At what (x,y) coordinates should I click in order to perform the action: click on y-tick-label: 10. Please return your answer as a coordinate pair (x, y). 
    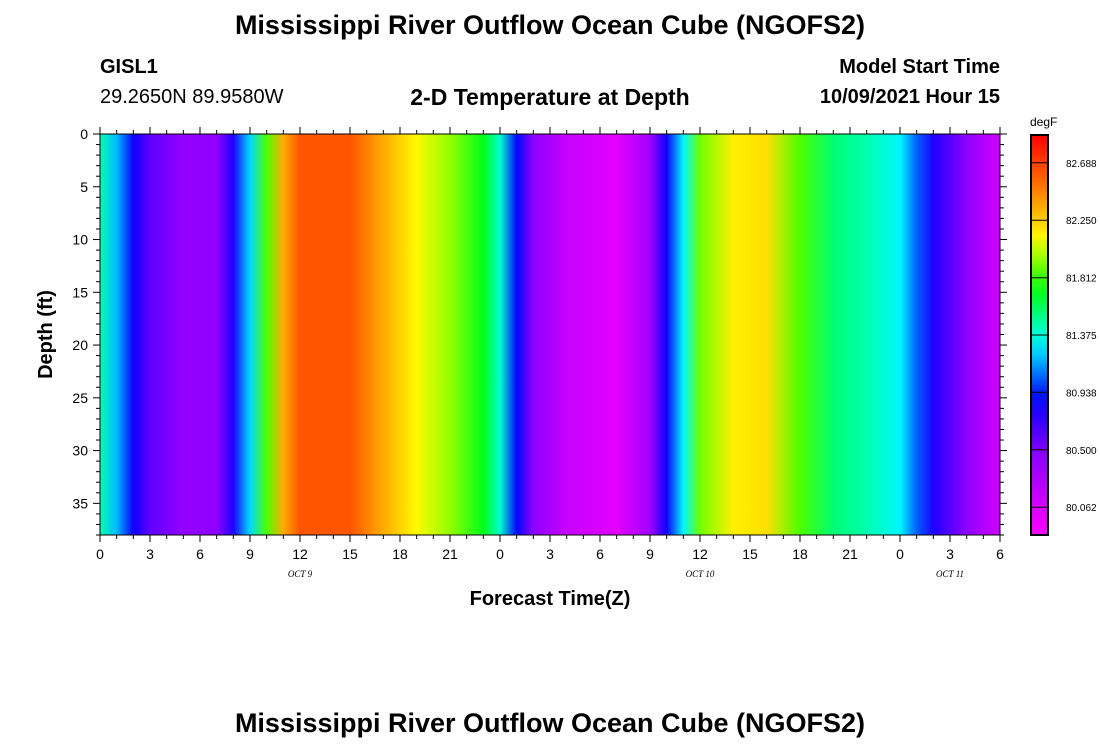
    Looking at the image, I should click on (80, 240).